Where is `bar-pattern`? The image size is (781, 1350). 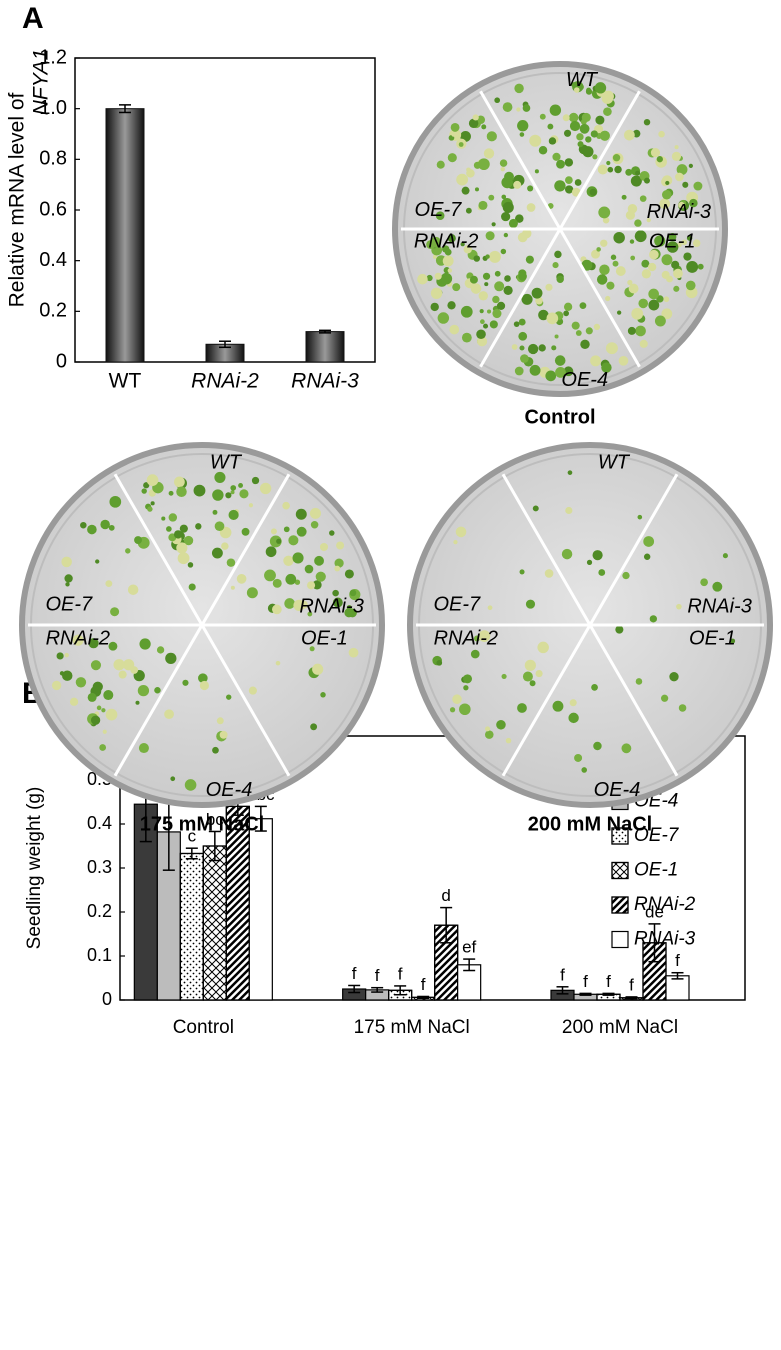
bar-pattern is located at coordinates (214, 923).